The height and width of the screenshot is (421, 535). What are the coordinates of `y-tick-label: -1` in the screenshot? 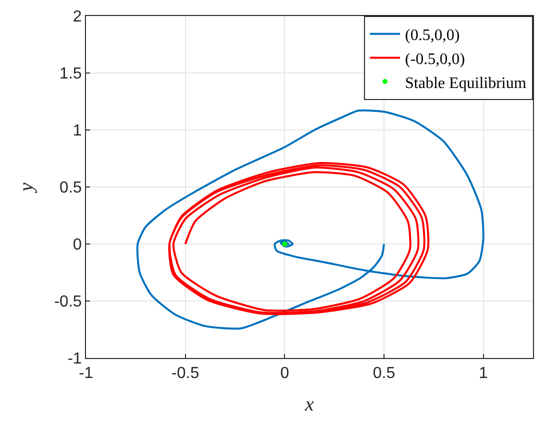 It's located at (75, 359).